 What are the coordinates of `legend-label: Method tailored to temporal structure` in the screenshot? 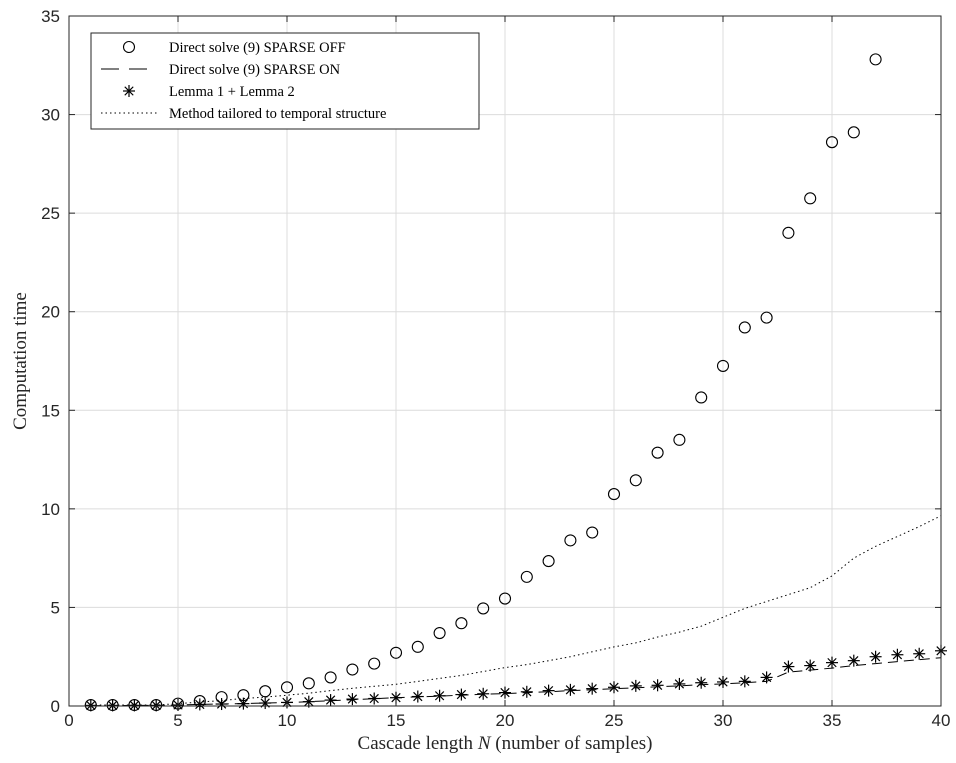 It's located at (277, 114).